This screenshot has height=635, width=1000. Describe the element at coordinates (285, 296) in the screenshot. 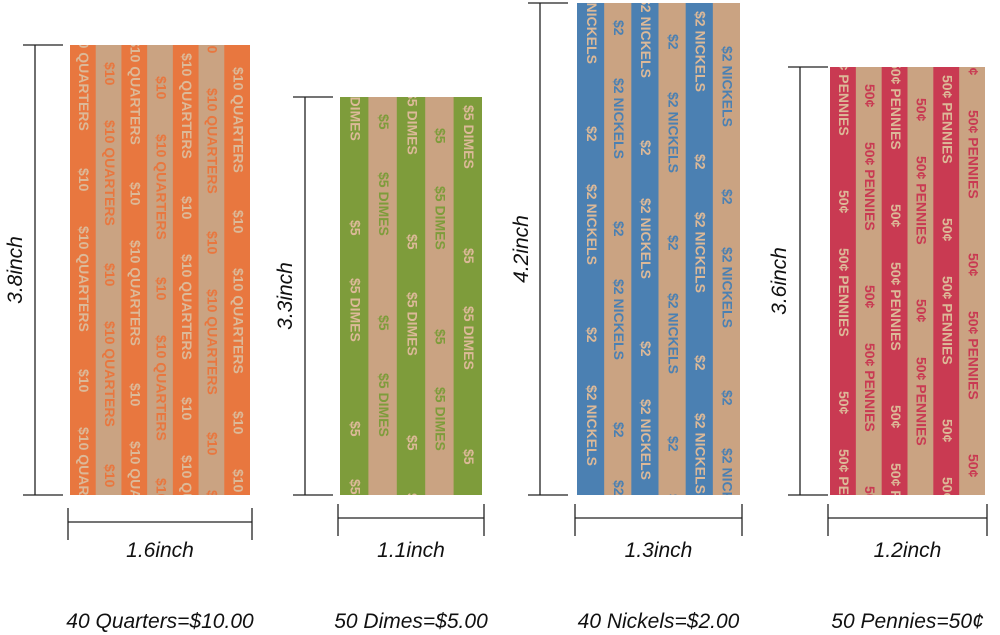

I see `height-label: 3.3inch` at that location.